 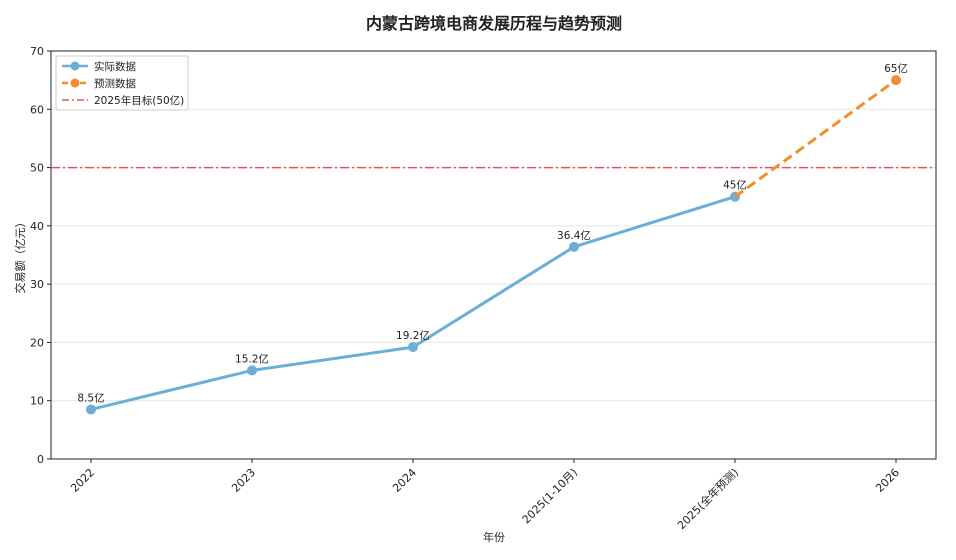 What do you see at coordinates (40, 459) in the screenshot?
I see `y-tick-label: 0` at bounding box center [40, 459].